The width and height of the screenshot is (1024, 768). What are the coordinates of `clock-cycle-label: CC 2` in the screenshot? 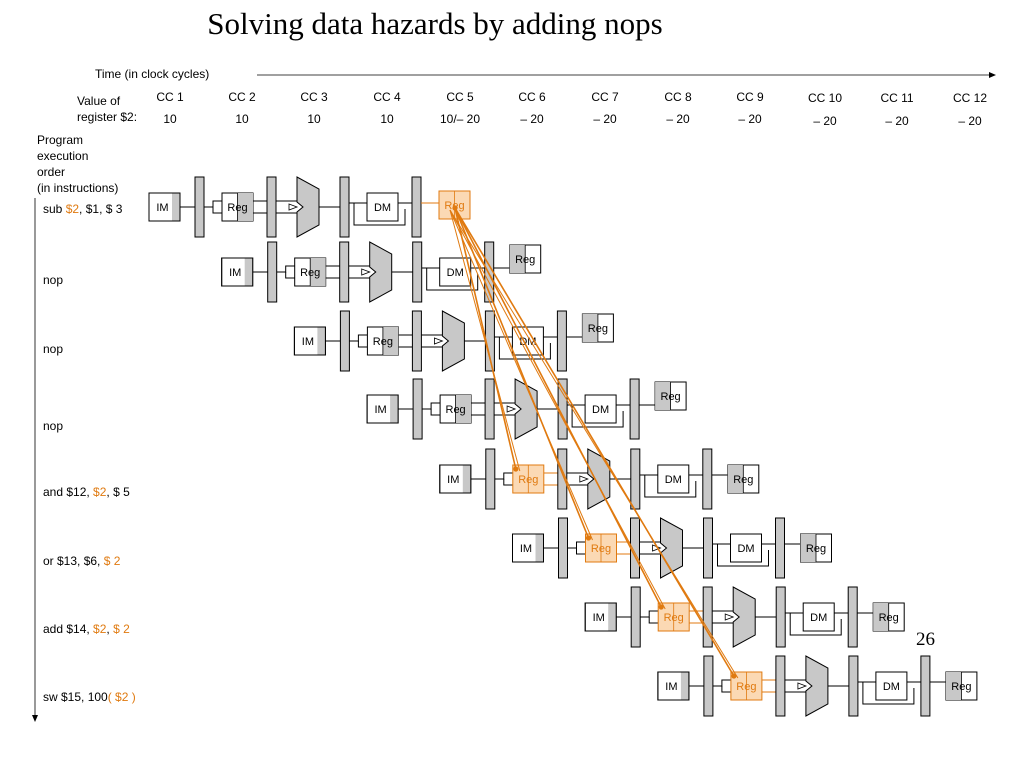 It's located at (242, 97).